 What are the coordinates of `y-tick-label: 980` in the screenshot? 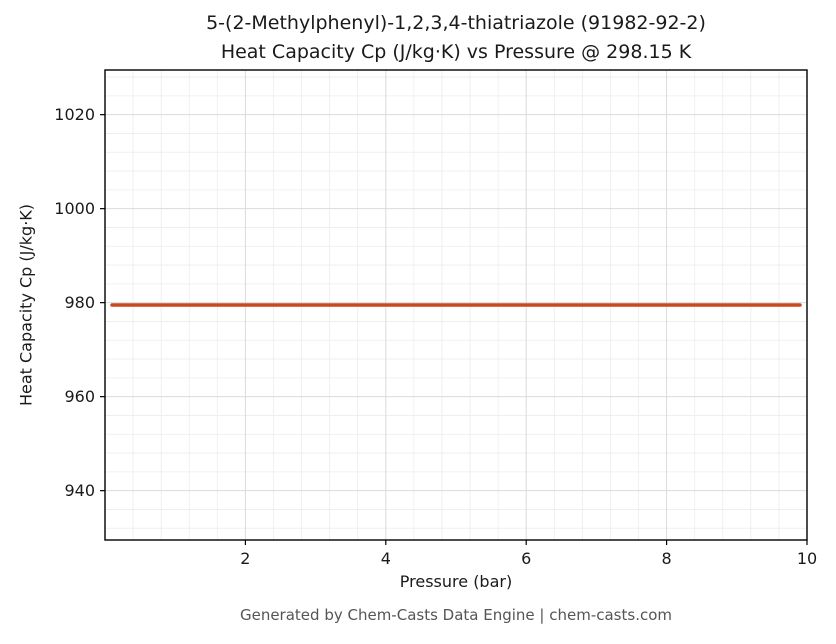 It's located at (79, 302).